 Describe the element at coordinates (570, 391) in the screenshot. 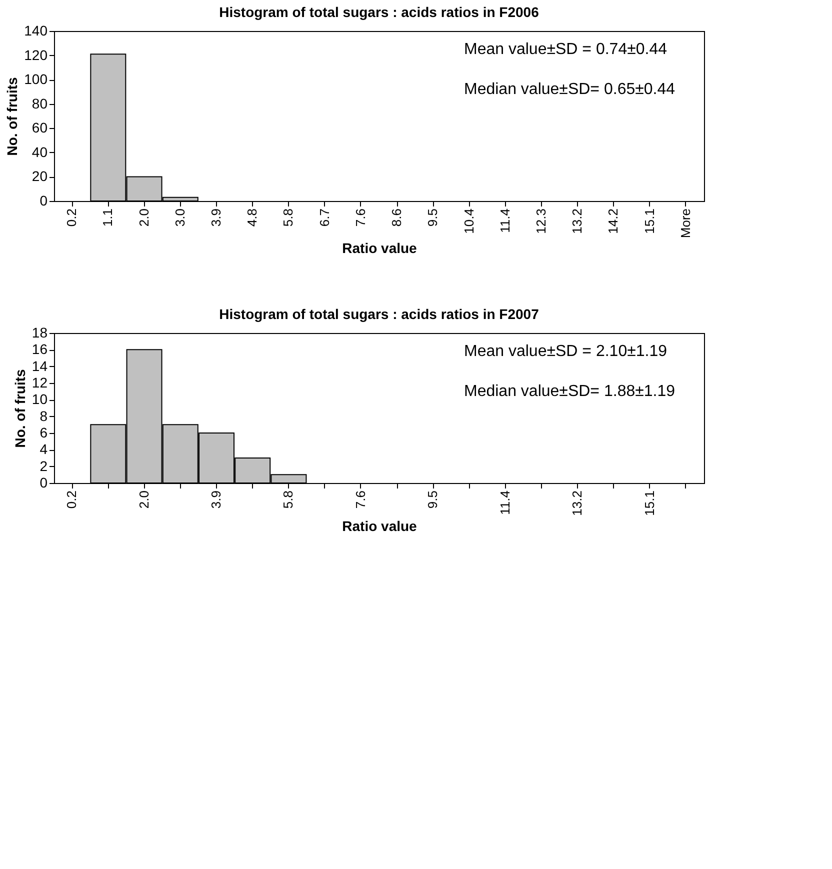

I see `annotation: Median value±SD= 1.88±1.19` at that location.